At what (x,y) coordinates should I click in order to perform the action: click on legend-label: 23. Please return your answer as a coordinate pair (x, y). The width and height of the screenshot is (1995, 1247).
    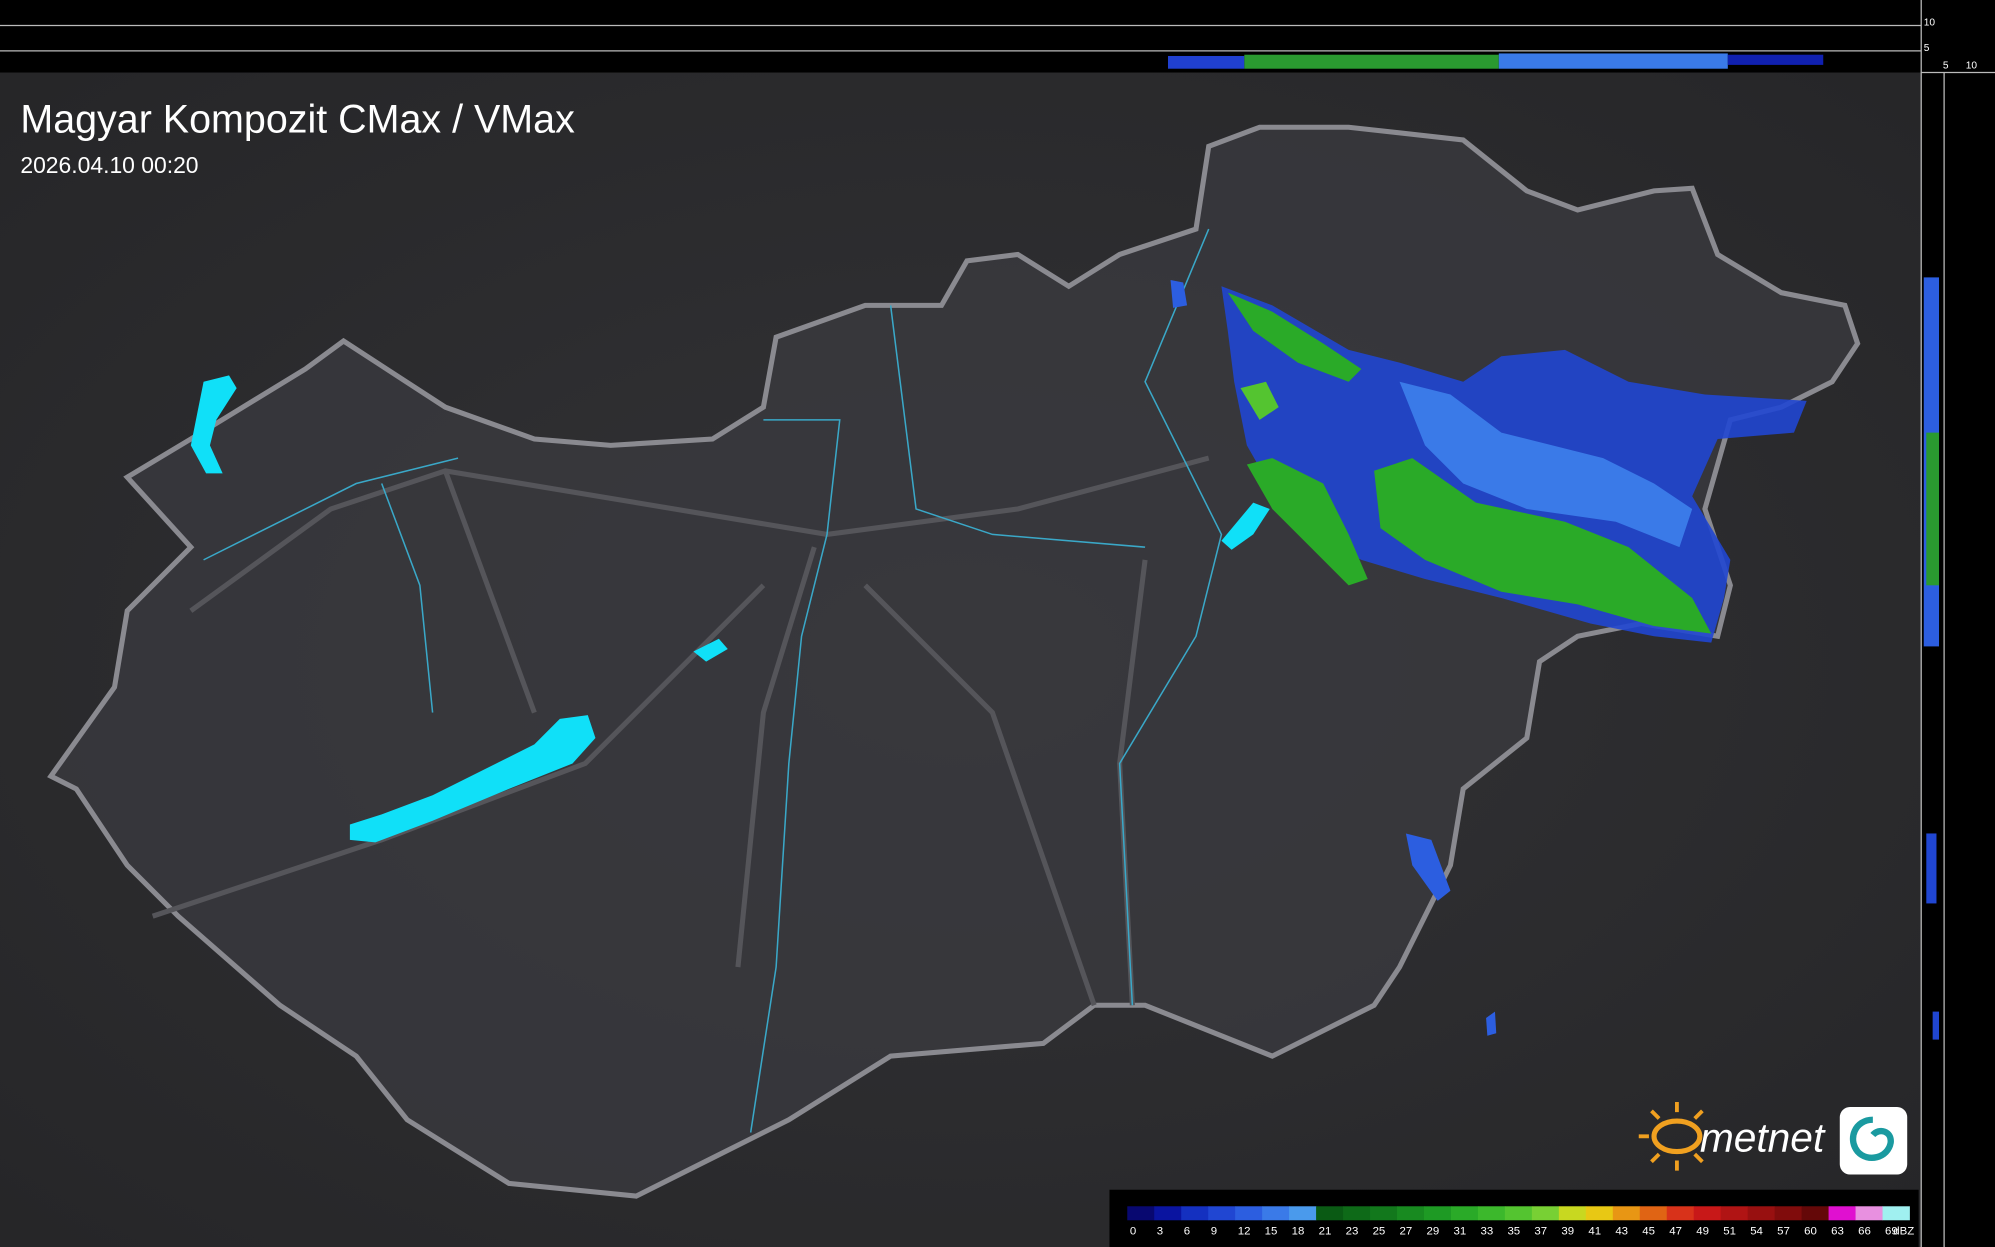
    Looking at the image, I should click on (1352, 1231).